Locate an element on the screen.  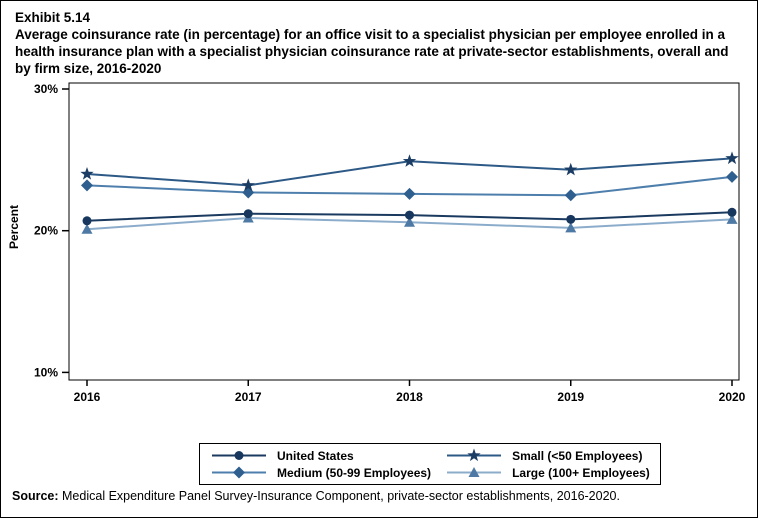
x-tick-label: 2016 is located at coordinates (87, 397).